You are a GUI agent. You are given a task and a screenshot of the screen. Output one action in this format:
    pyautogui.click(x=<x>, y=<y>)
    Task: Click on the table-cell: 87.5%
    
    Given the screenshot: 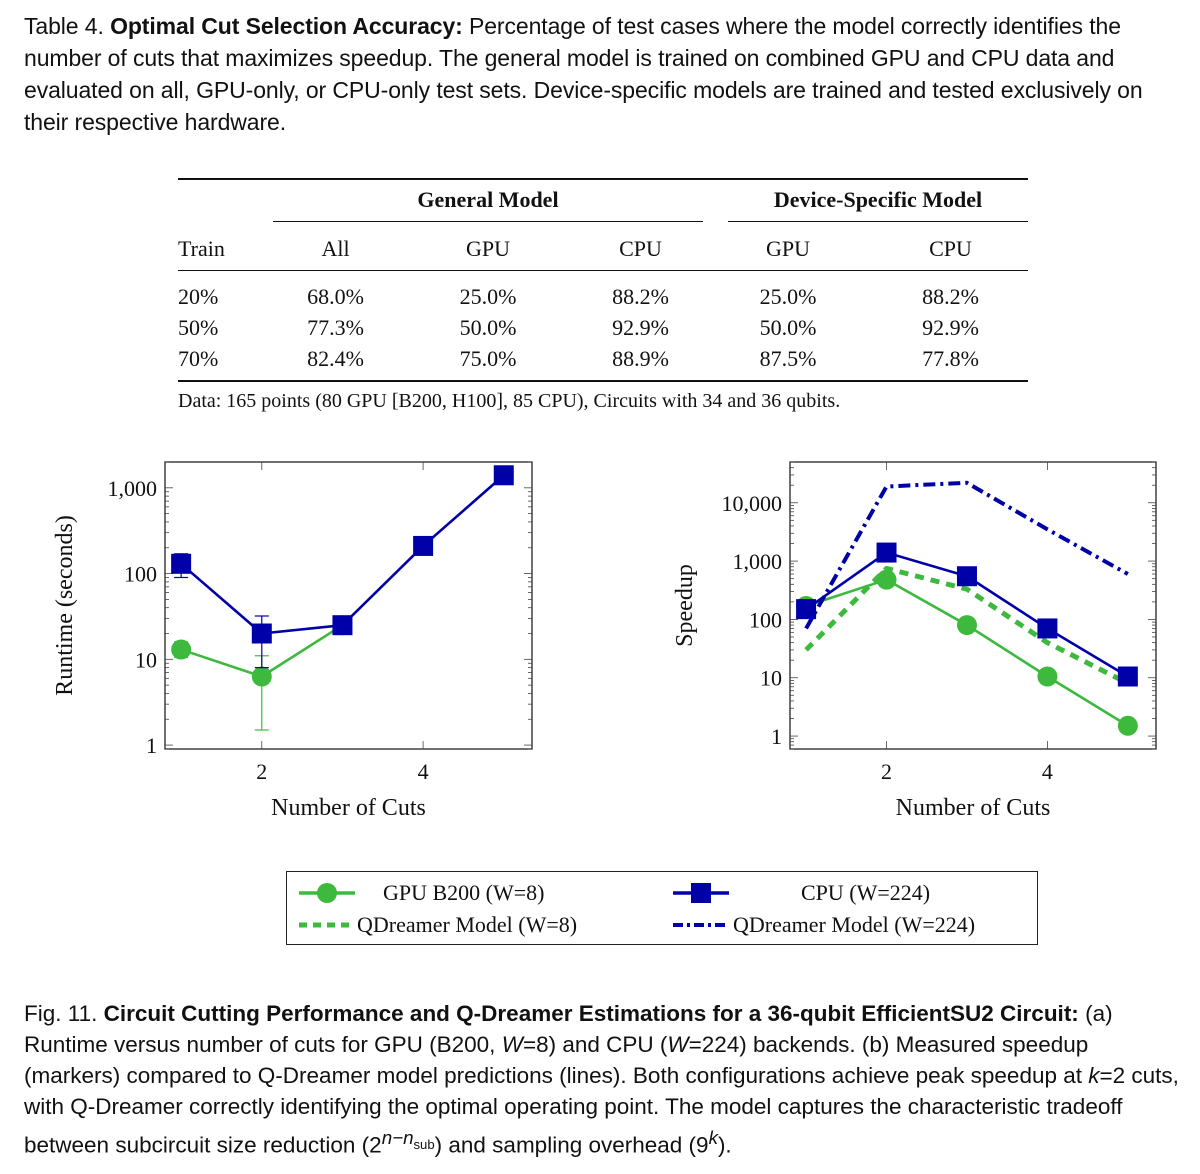 What is the action you would take?
    pyautogui.click(x=788, y=358)
    